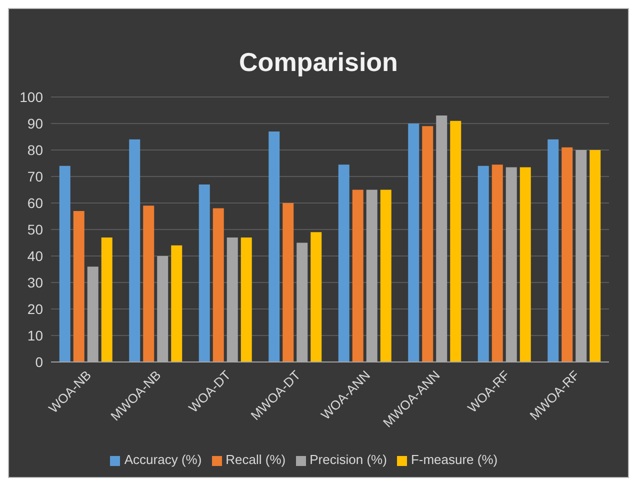  What do you see at coordinates (35, 202) in the screenshot?
I see `y-tick-label: 60` at bounding box center [35, 202].